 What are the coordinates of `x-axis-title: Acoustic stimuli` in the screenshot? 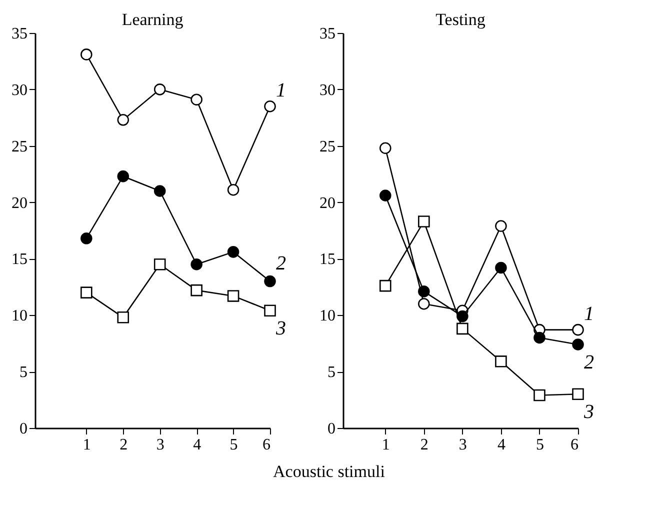 It's located at (329, 472).